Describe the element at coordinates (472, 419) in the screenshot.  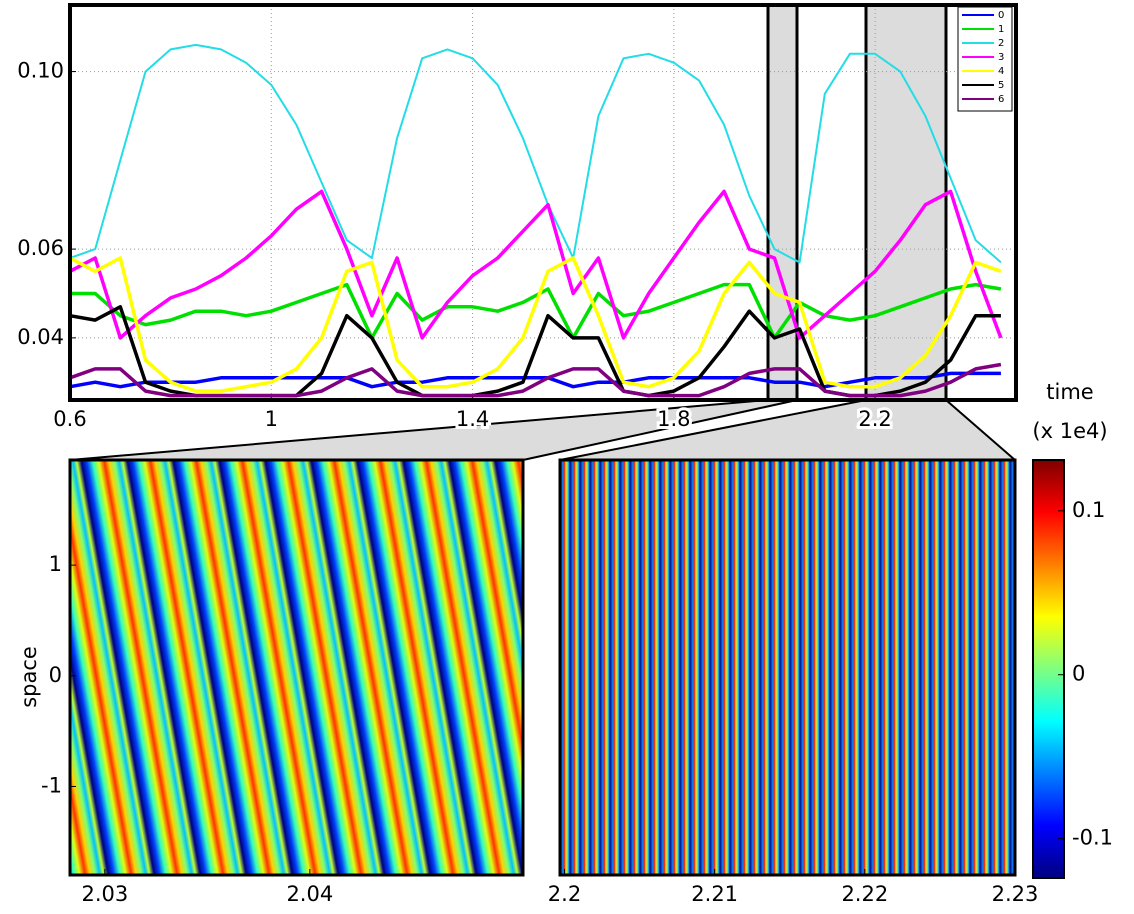
I see `x-tick-label: 1.4` at that location.